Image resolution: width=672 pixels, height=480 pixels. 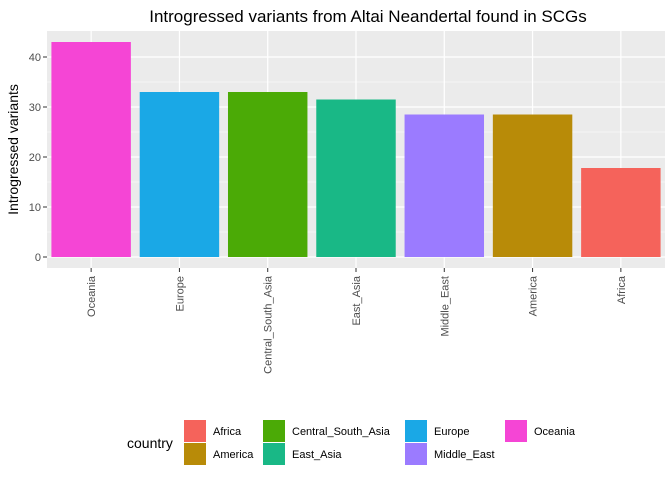 What do you see at coordinates (621, 212) in the screenshot?
I see `bar-africa` at bounding box center [621, 212].